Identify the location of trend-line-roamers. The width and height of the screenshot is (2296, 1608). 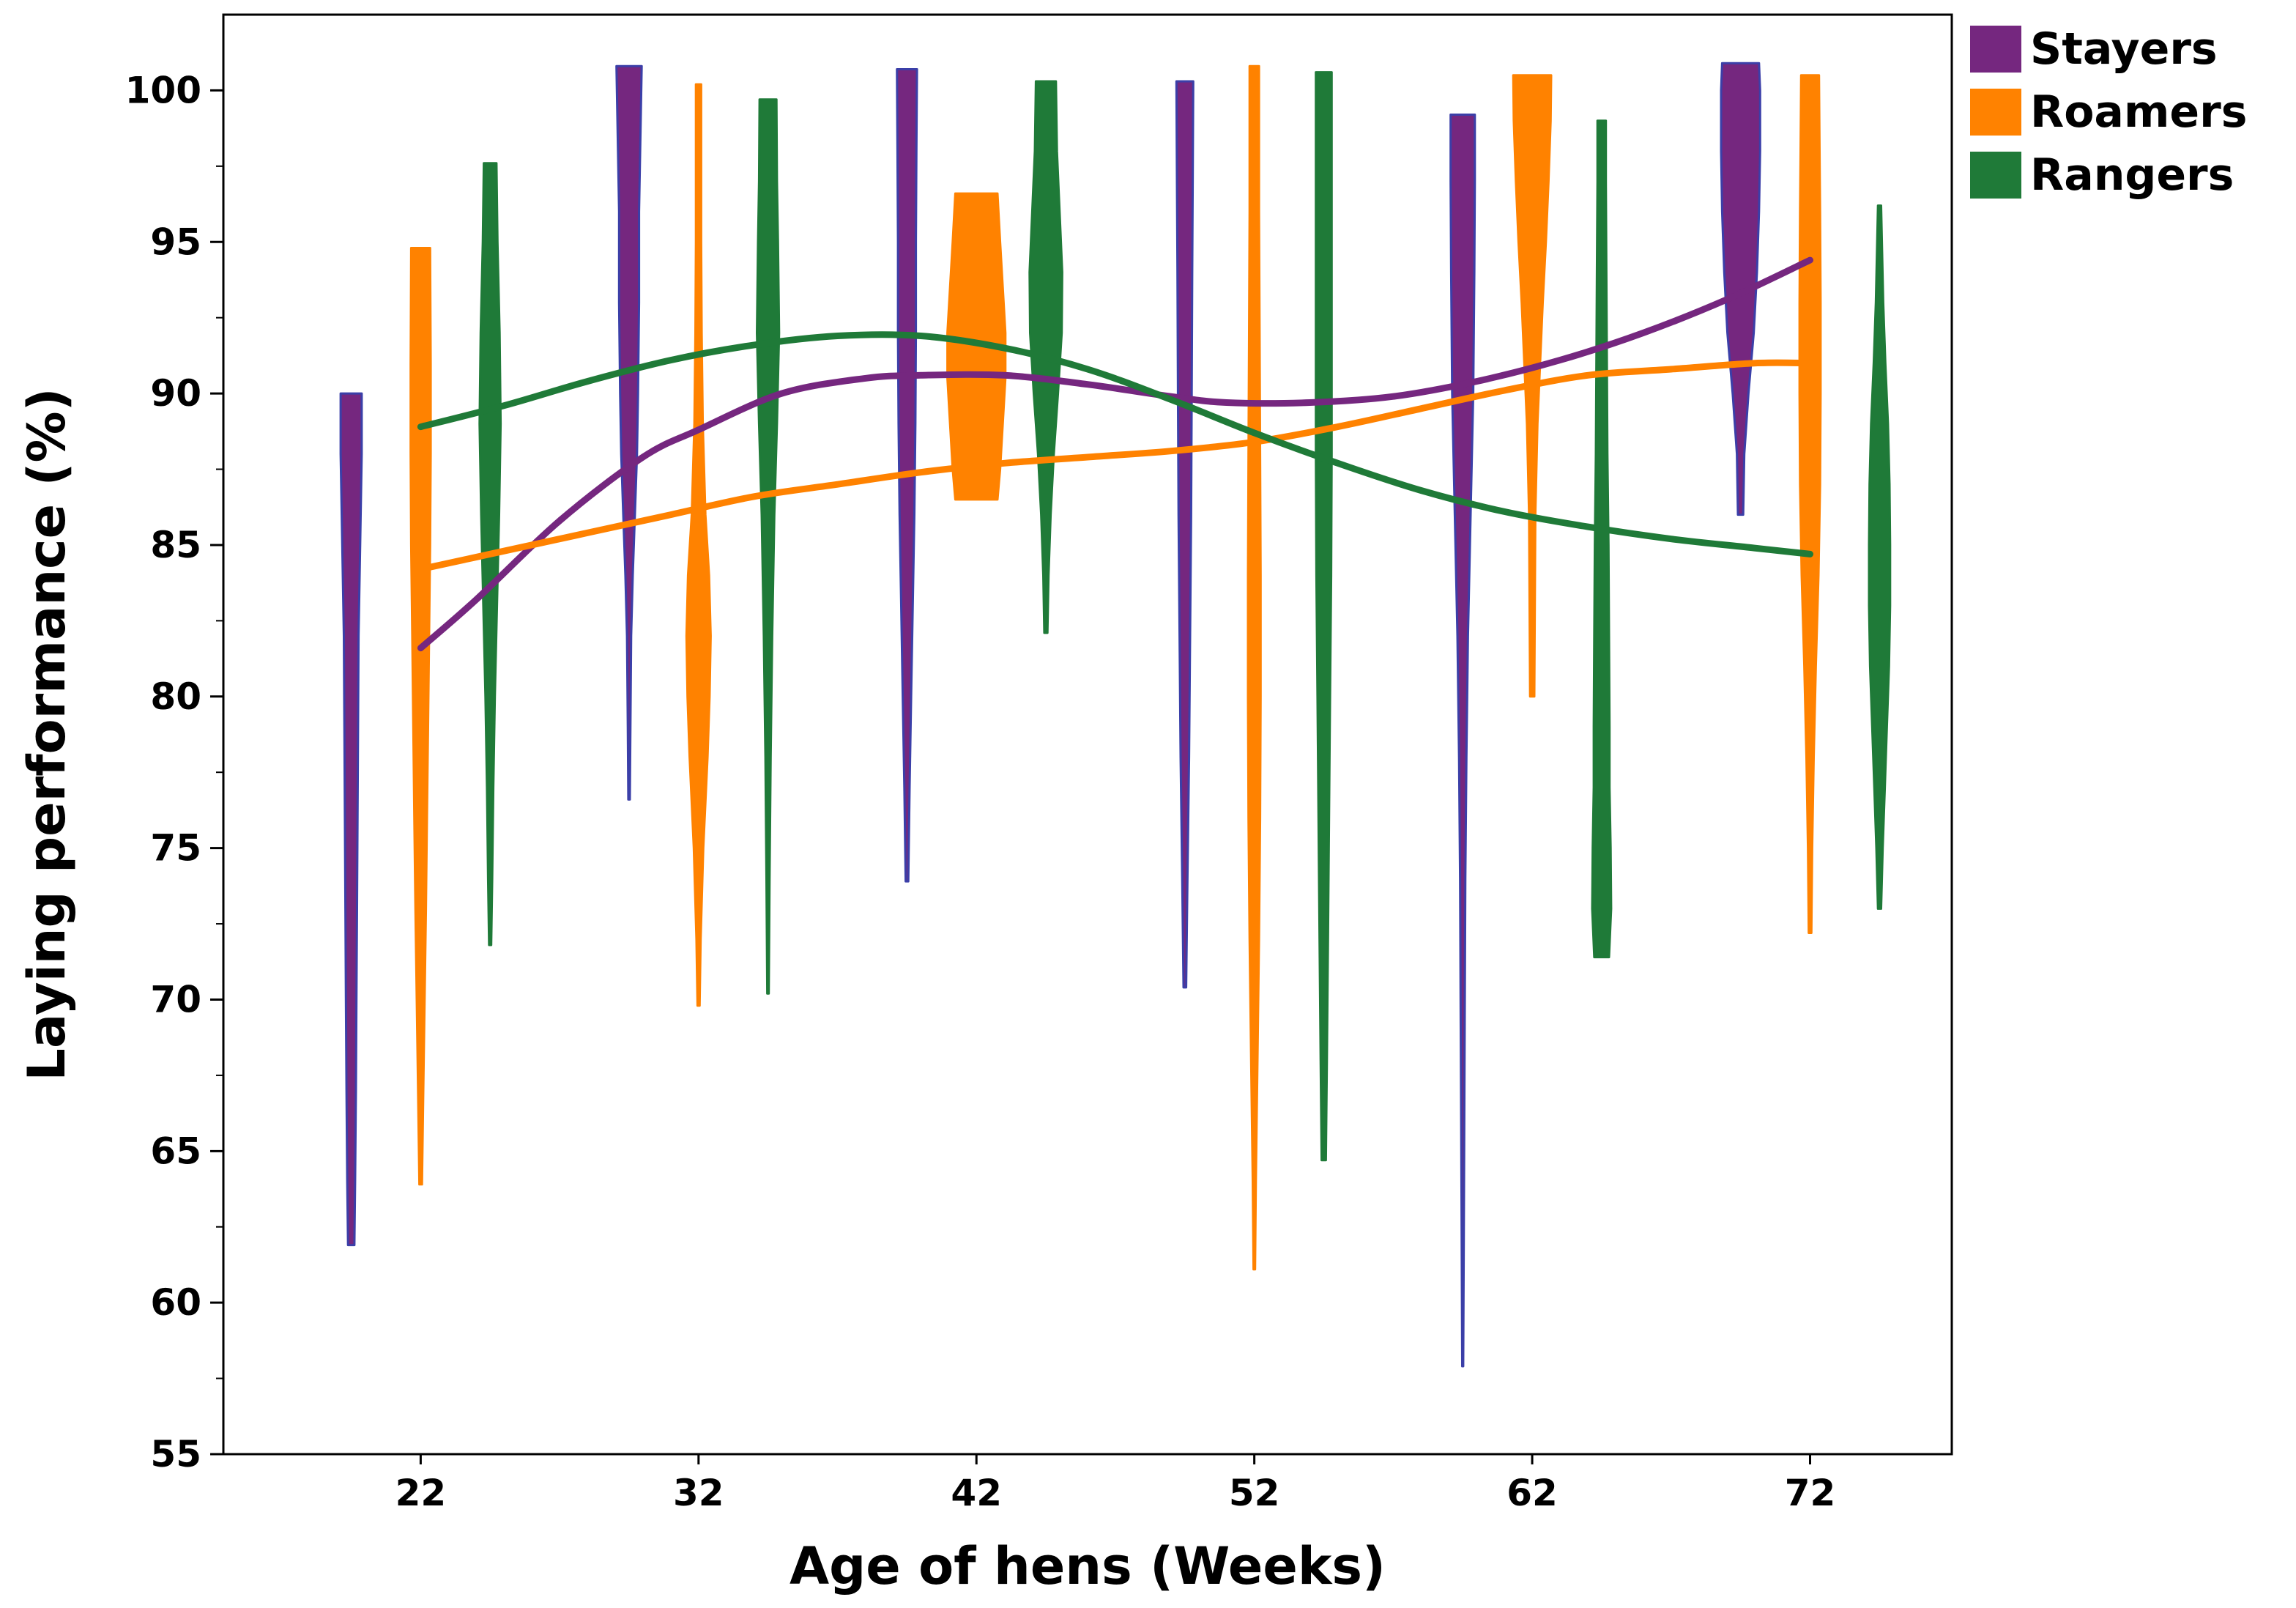
(1115, 466).